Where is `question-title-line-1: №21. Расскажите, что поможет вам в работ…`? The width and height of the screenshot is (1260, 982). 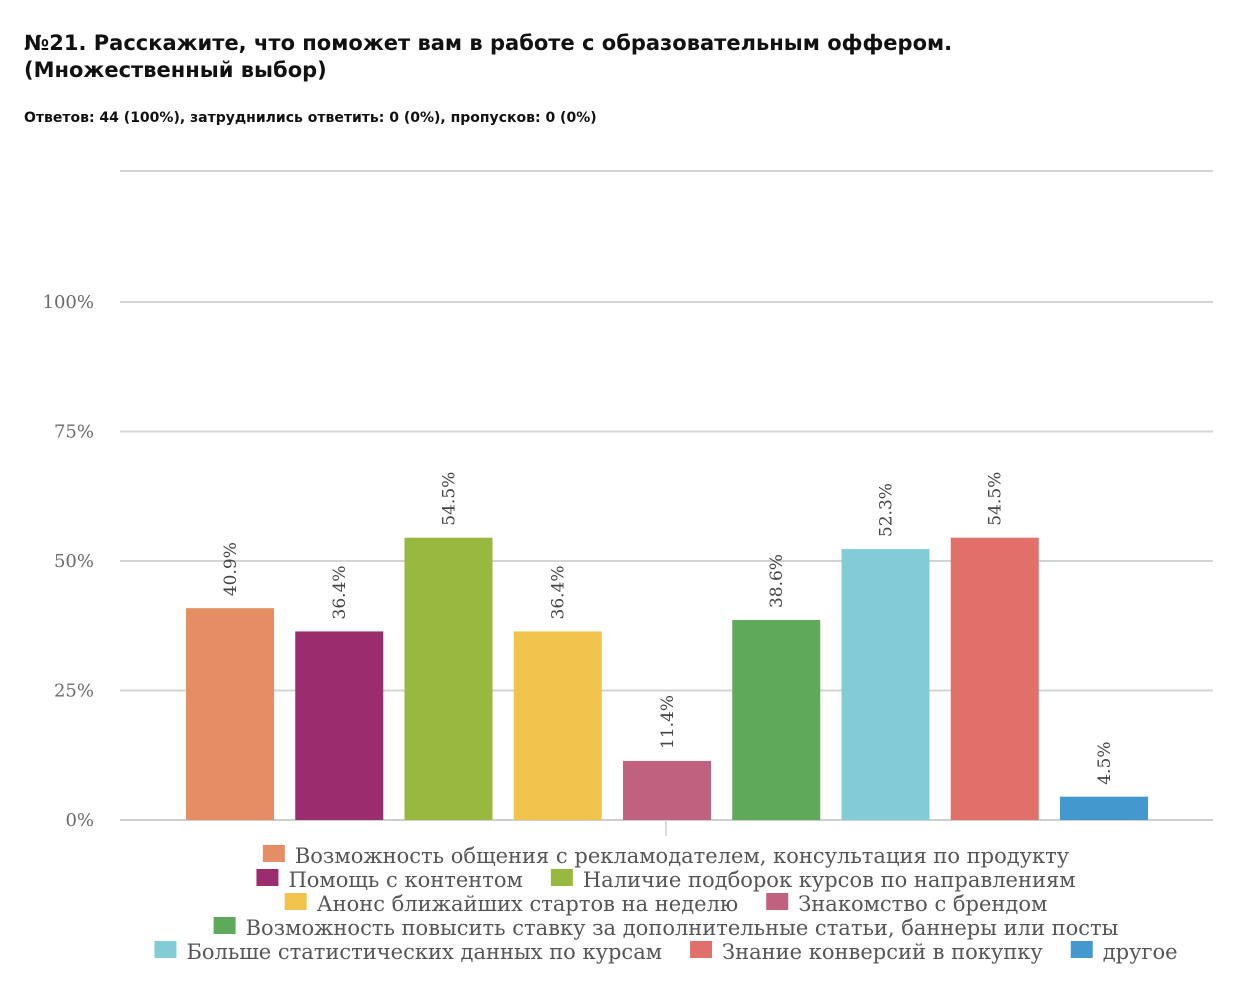 question-title-line-1: №21. Расскажите, что поможет вам в работ… is located at coordinates (488, 43).